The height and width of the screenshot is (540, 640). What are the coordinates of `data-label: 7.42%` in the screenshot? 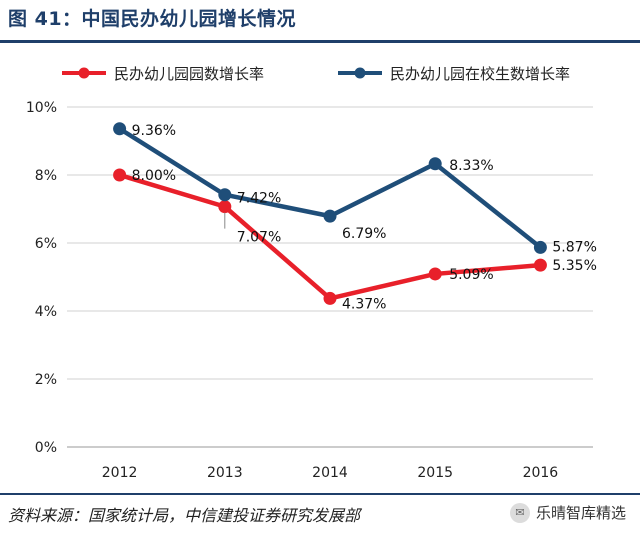 It's located at (259, 199).